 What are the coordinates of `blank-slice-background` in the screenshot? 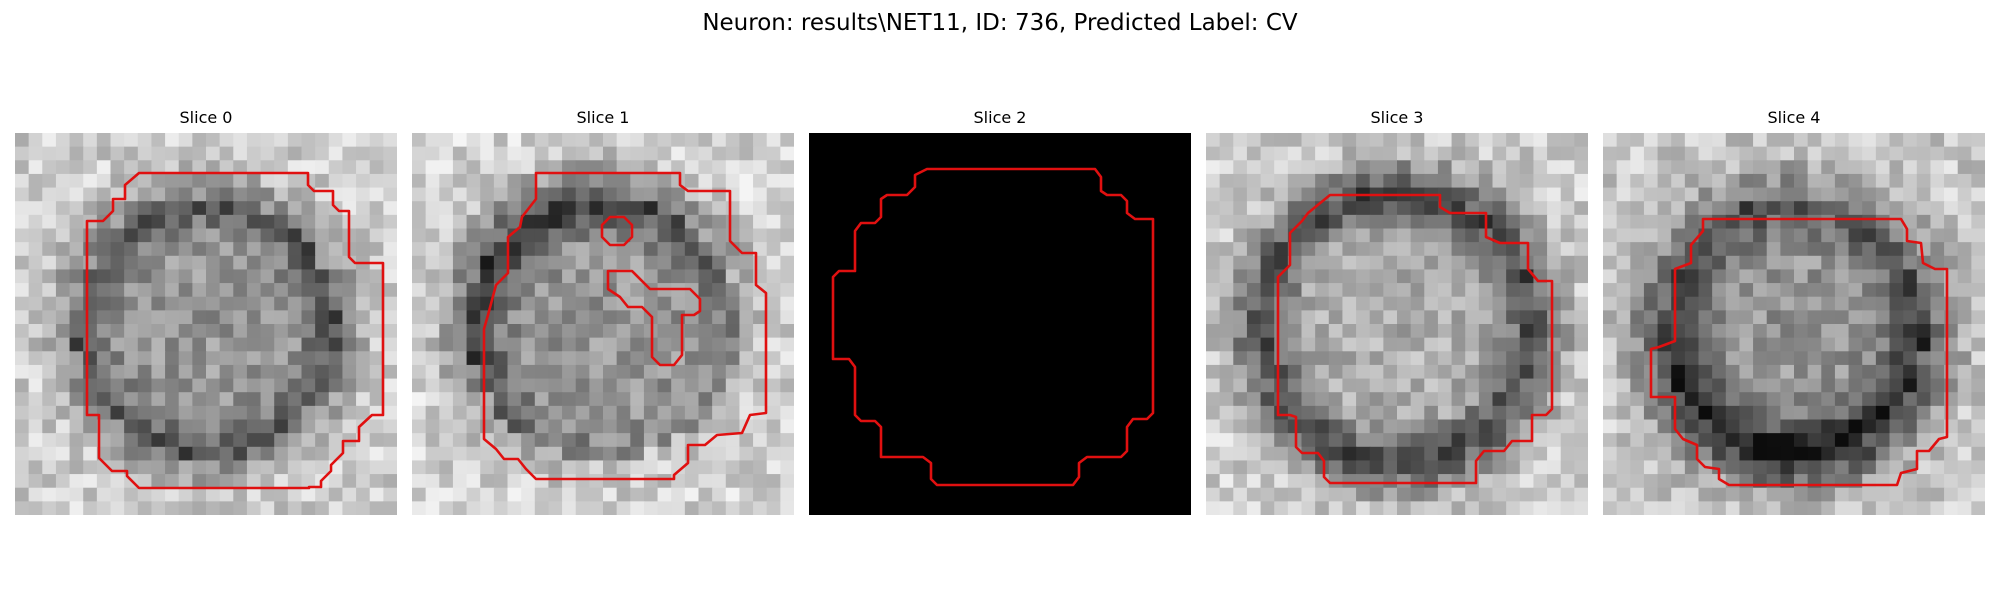 It's located at (1000, 324).